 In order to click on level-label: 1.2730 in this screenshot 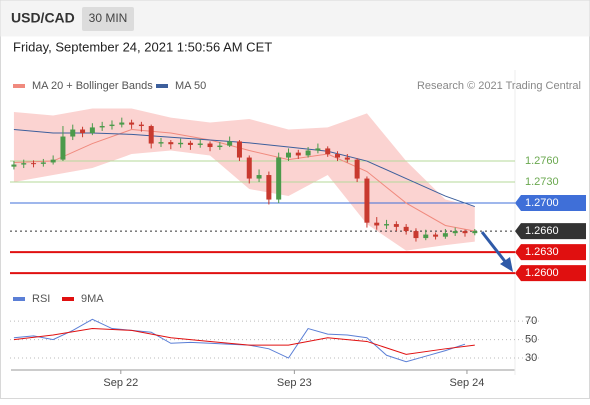, I will do `click(542, 182)`.